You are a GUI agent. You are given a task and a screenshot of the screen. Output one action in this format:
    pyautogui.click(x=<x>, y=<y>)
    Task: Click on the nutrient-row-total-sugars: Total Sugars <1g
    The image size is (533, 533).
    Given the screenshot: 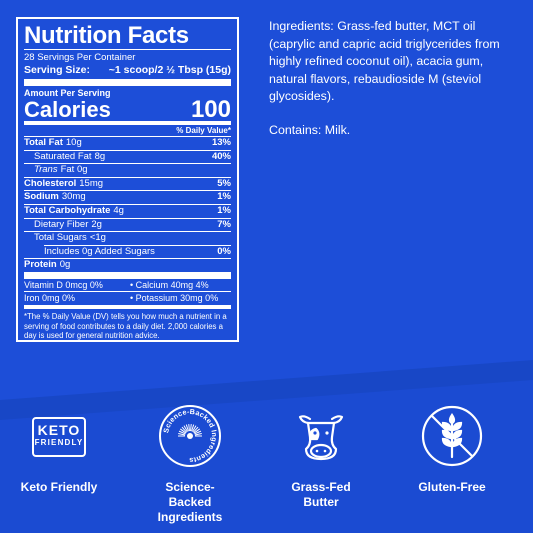 What is the action you would take?
    pyautogui.click(x=70, y=238)
    